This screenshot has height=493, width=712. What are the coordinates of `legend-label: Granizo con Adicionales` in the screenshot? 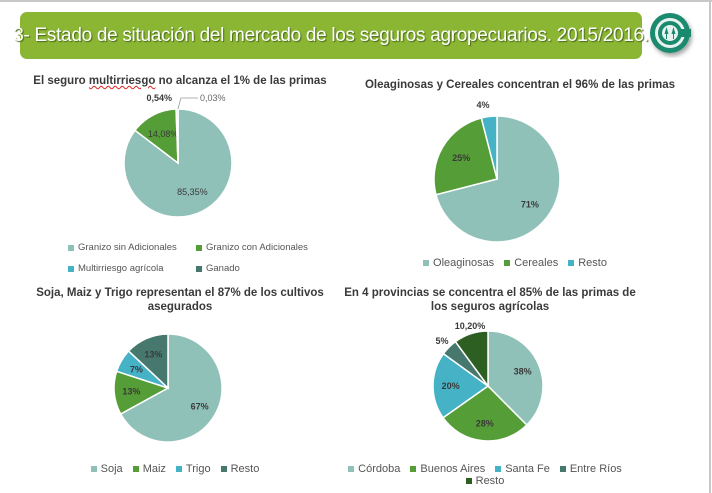 It's located at (257, 247).